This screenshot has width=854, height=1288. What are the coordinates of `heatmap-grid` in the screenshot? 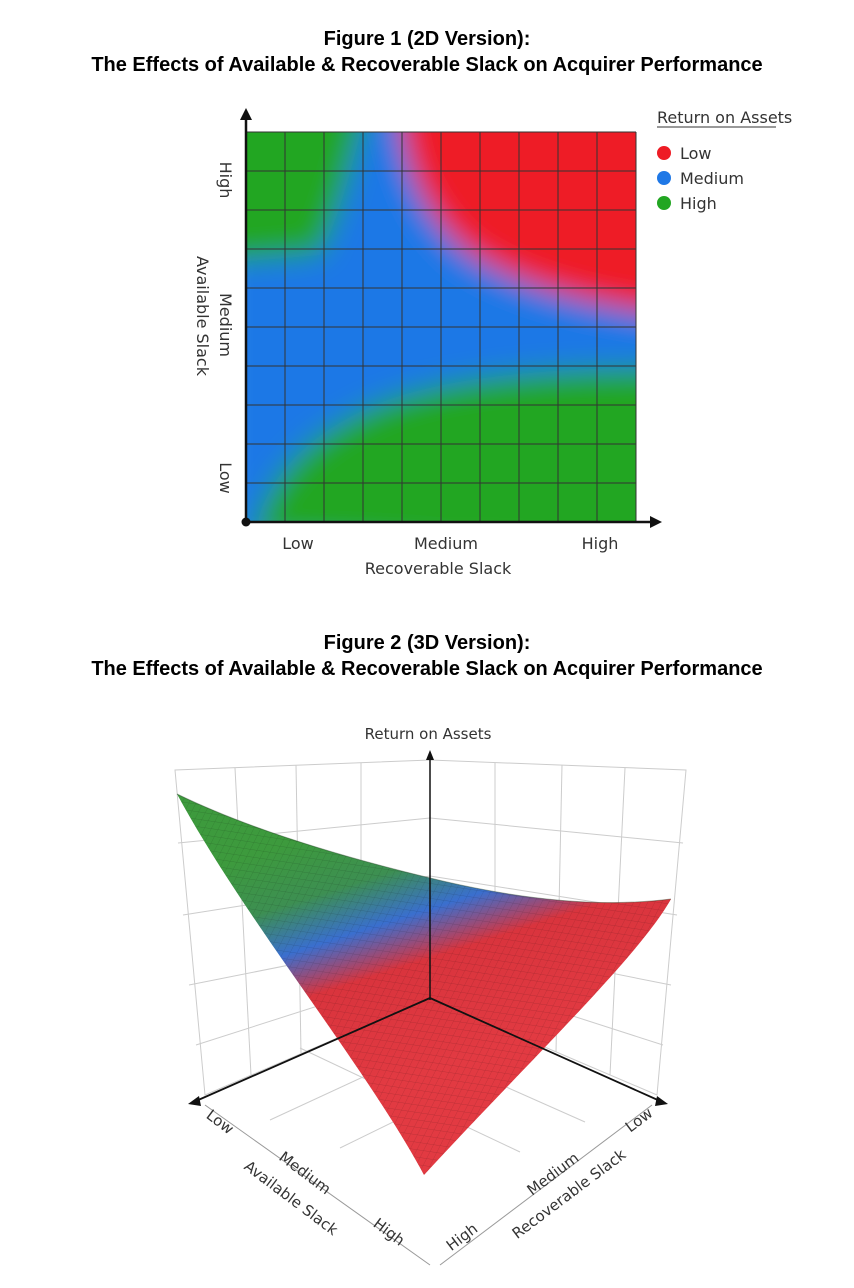 It's located at (441, 326).